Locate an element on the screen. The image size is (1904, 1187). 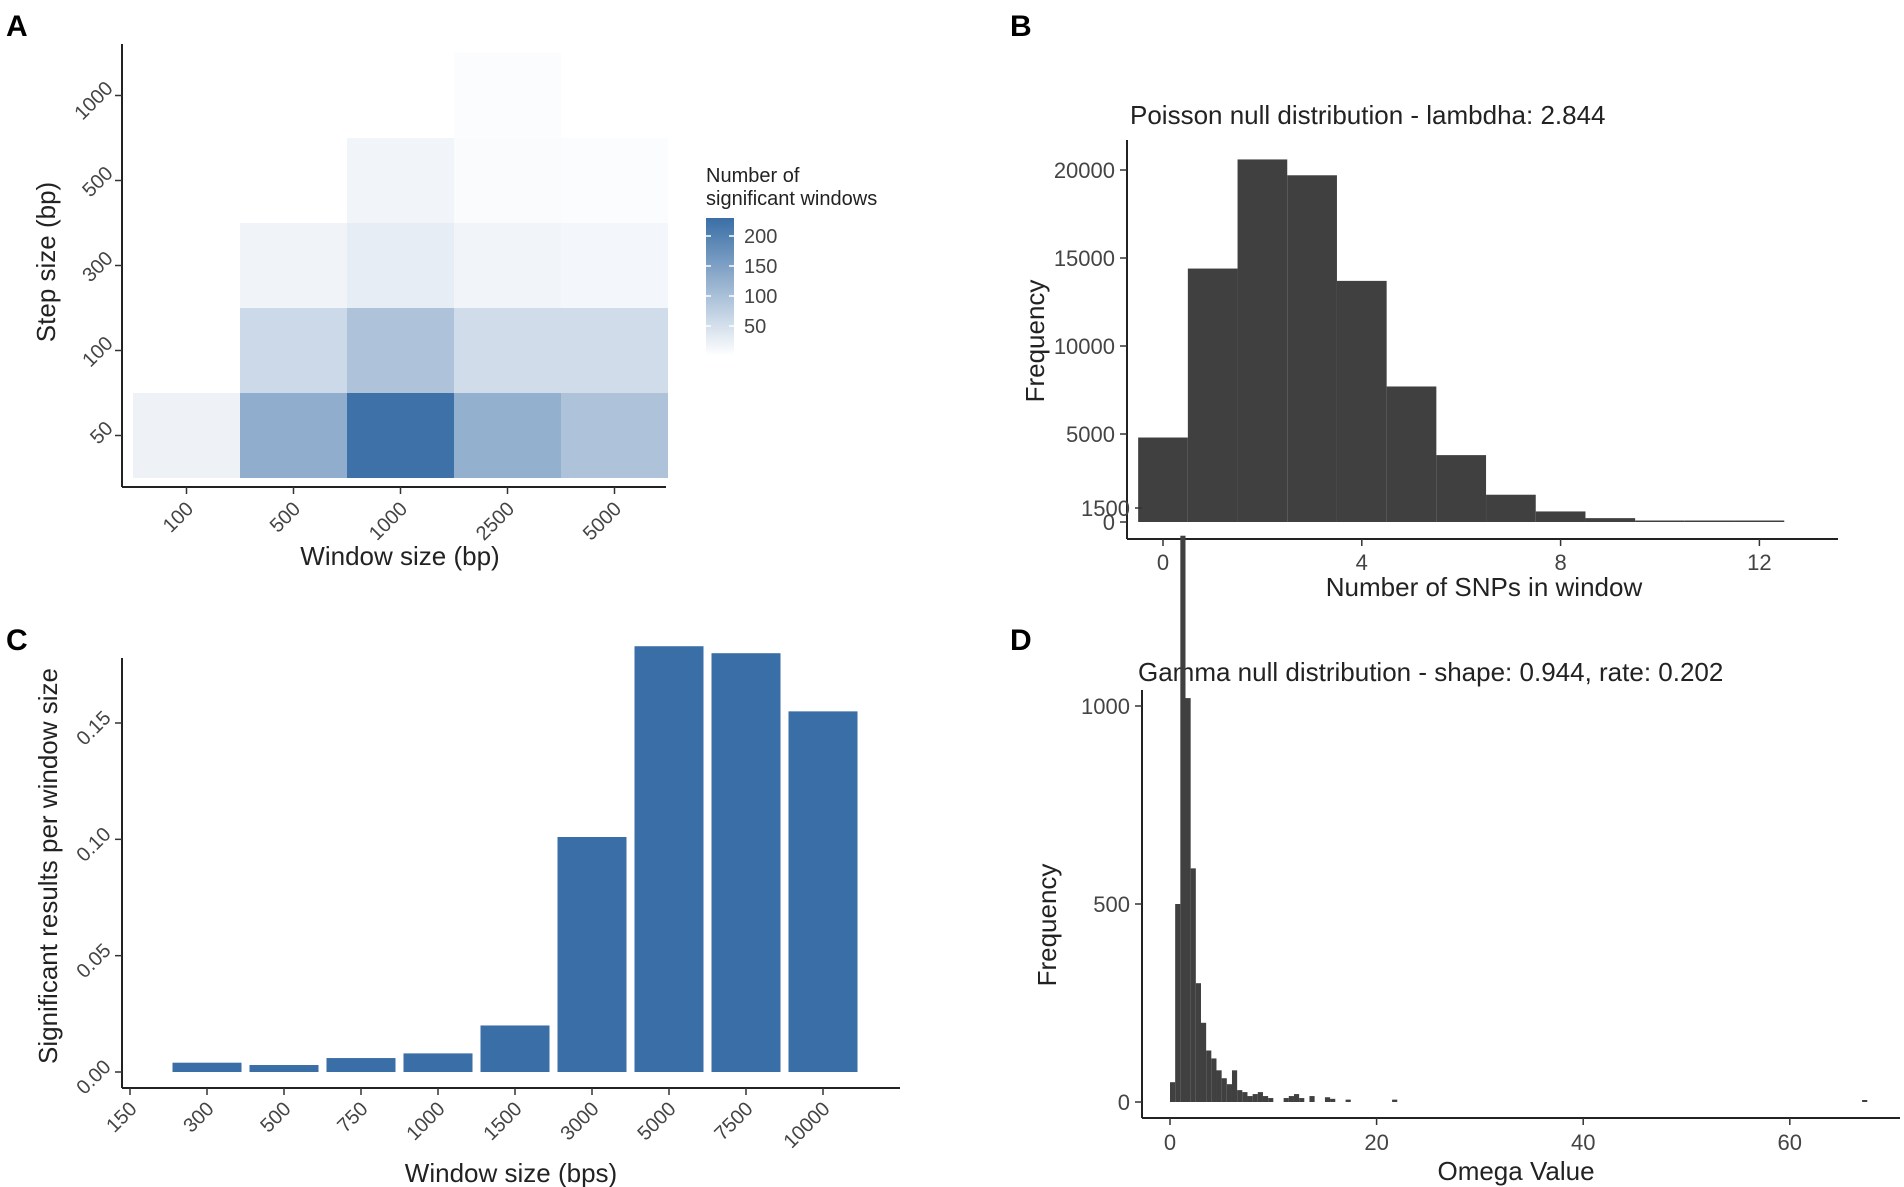
bar-x-tick-label: 1500 is located at coordinates (503, 1121).